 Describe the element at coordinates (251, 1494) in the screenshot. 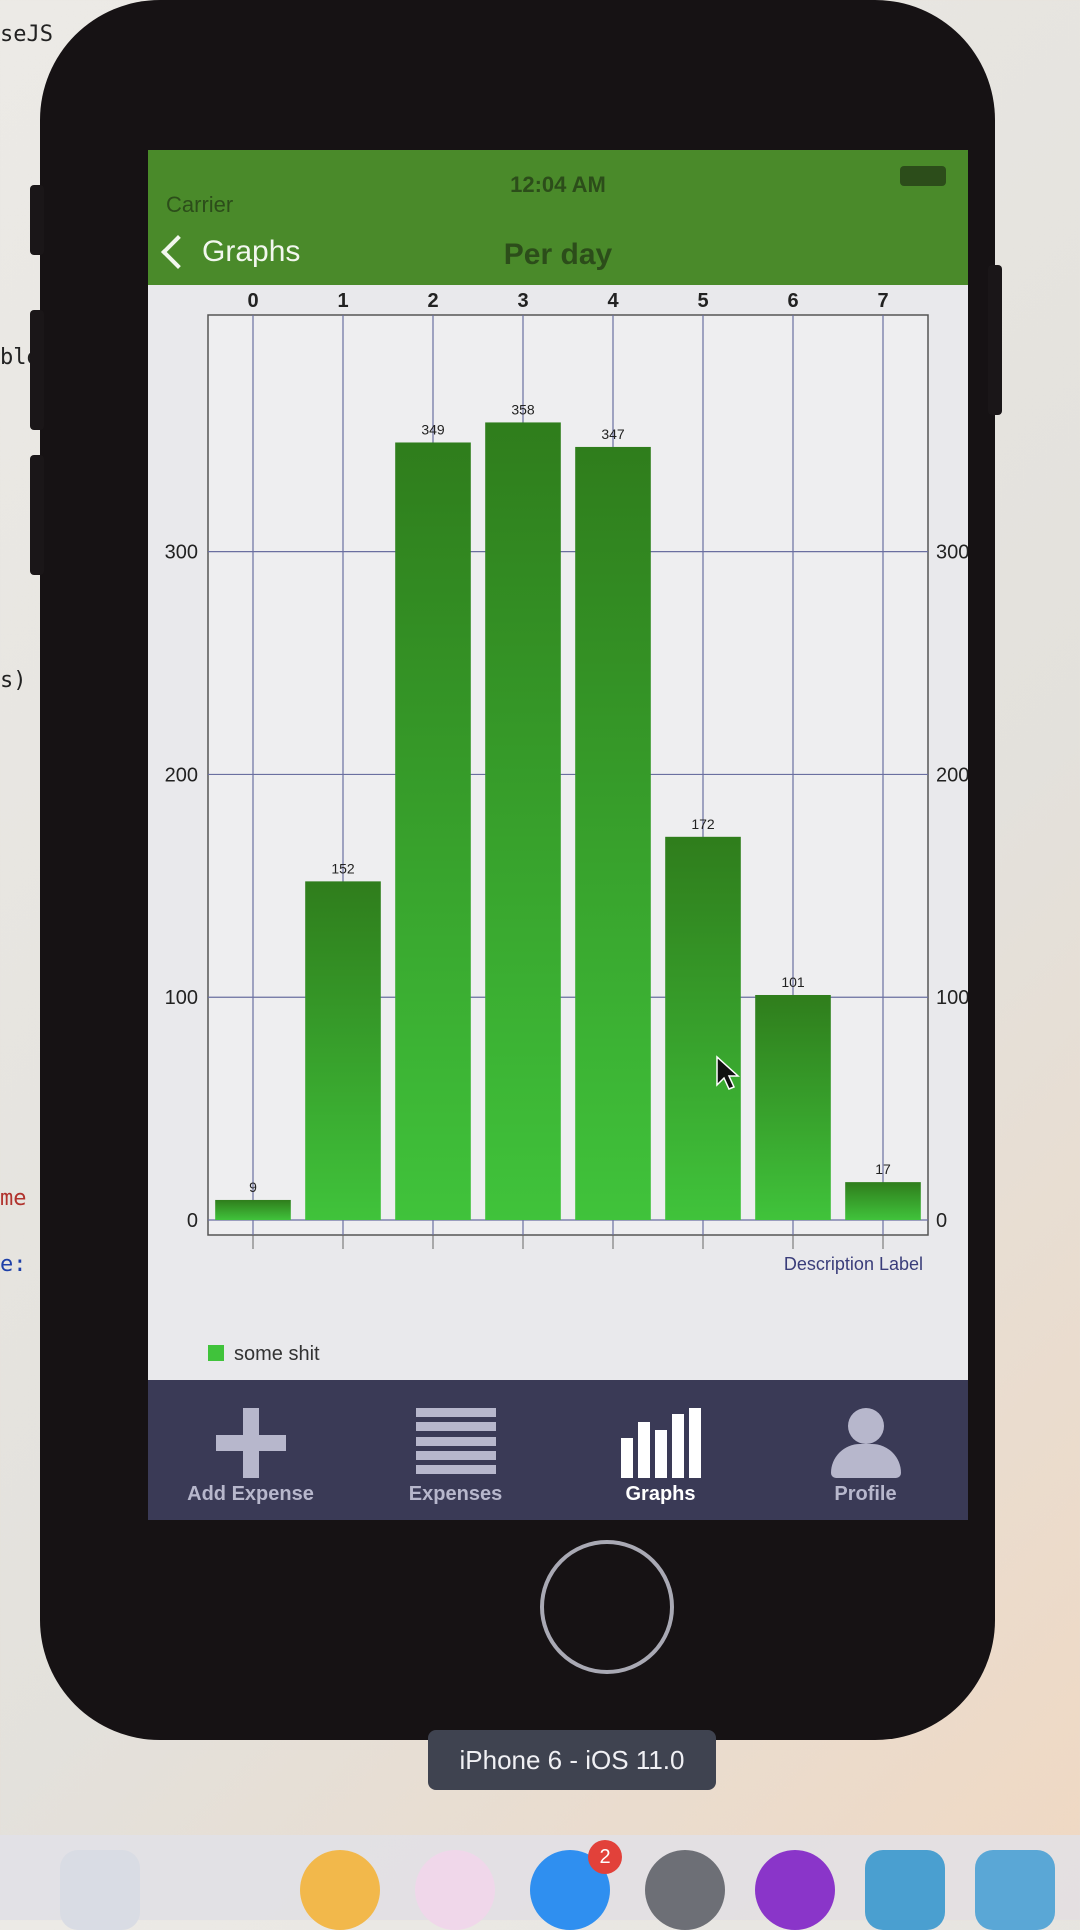

I see `tab-label: Add Expense` at that location.